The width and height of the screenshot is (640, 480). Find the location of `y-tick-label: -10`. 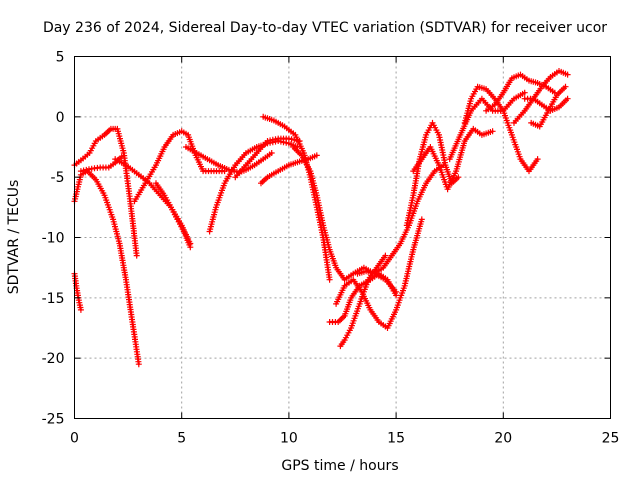

y-tick-label: -10 is located at coordinates (53, 239).